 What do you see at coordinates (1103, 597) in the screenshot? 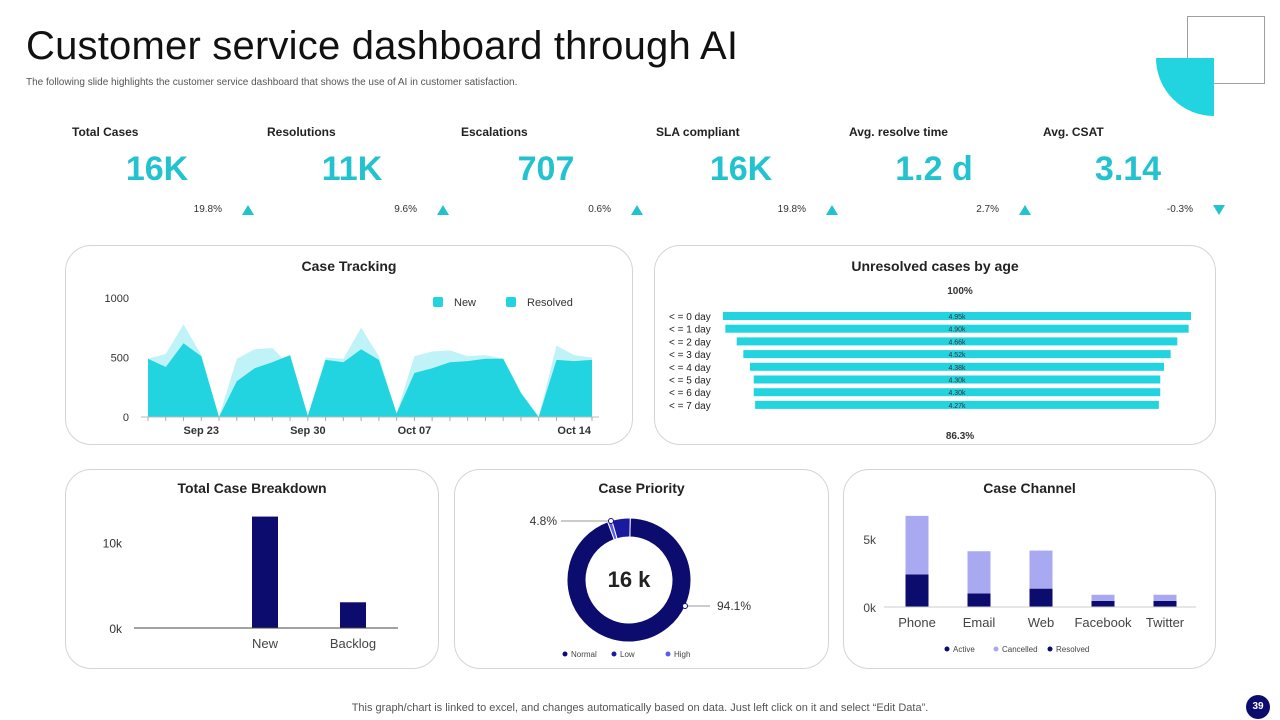
I see `bar-facebook-cancelled` at bounding box center [1103, 597].